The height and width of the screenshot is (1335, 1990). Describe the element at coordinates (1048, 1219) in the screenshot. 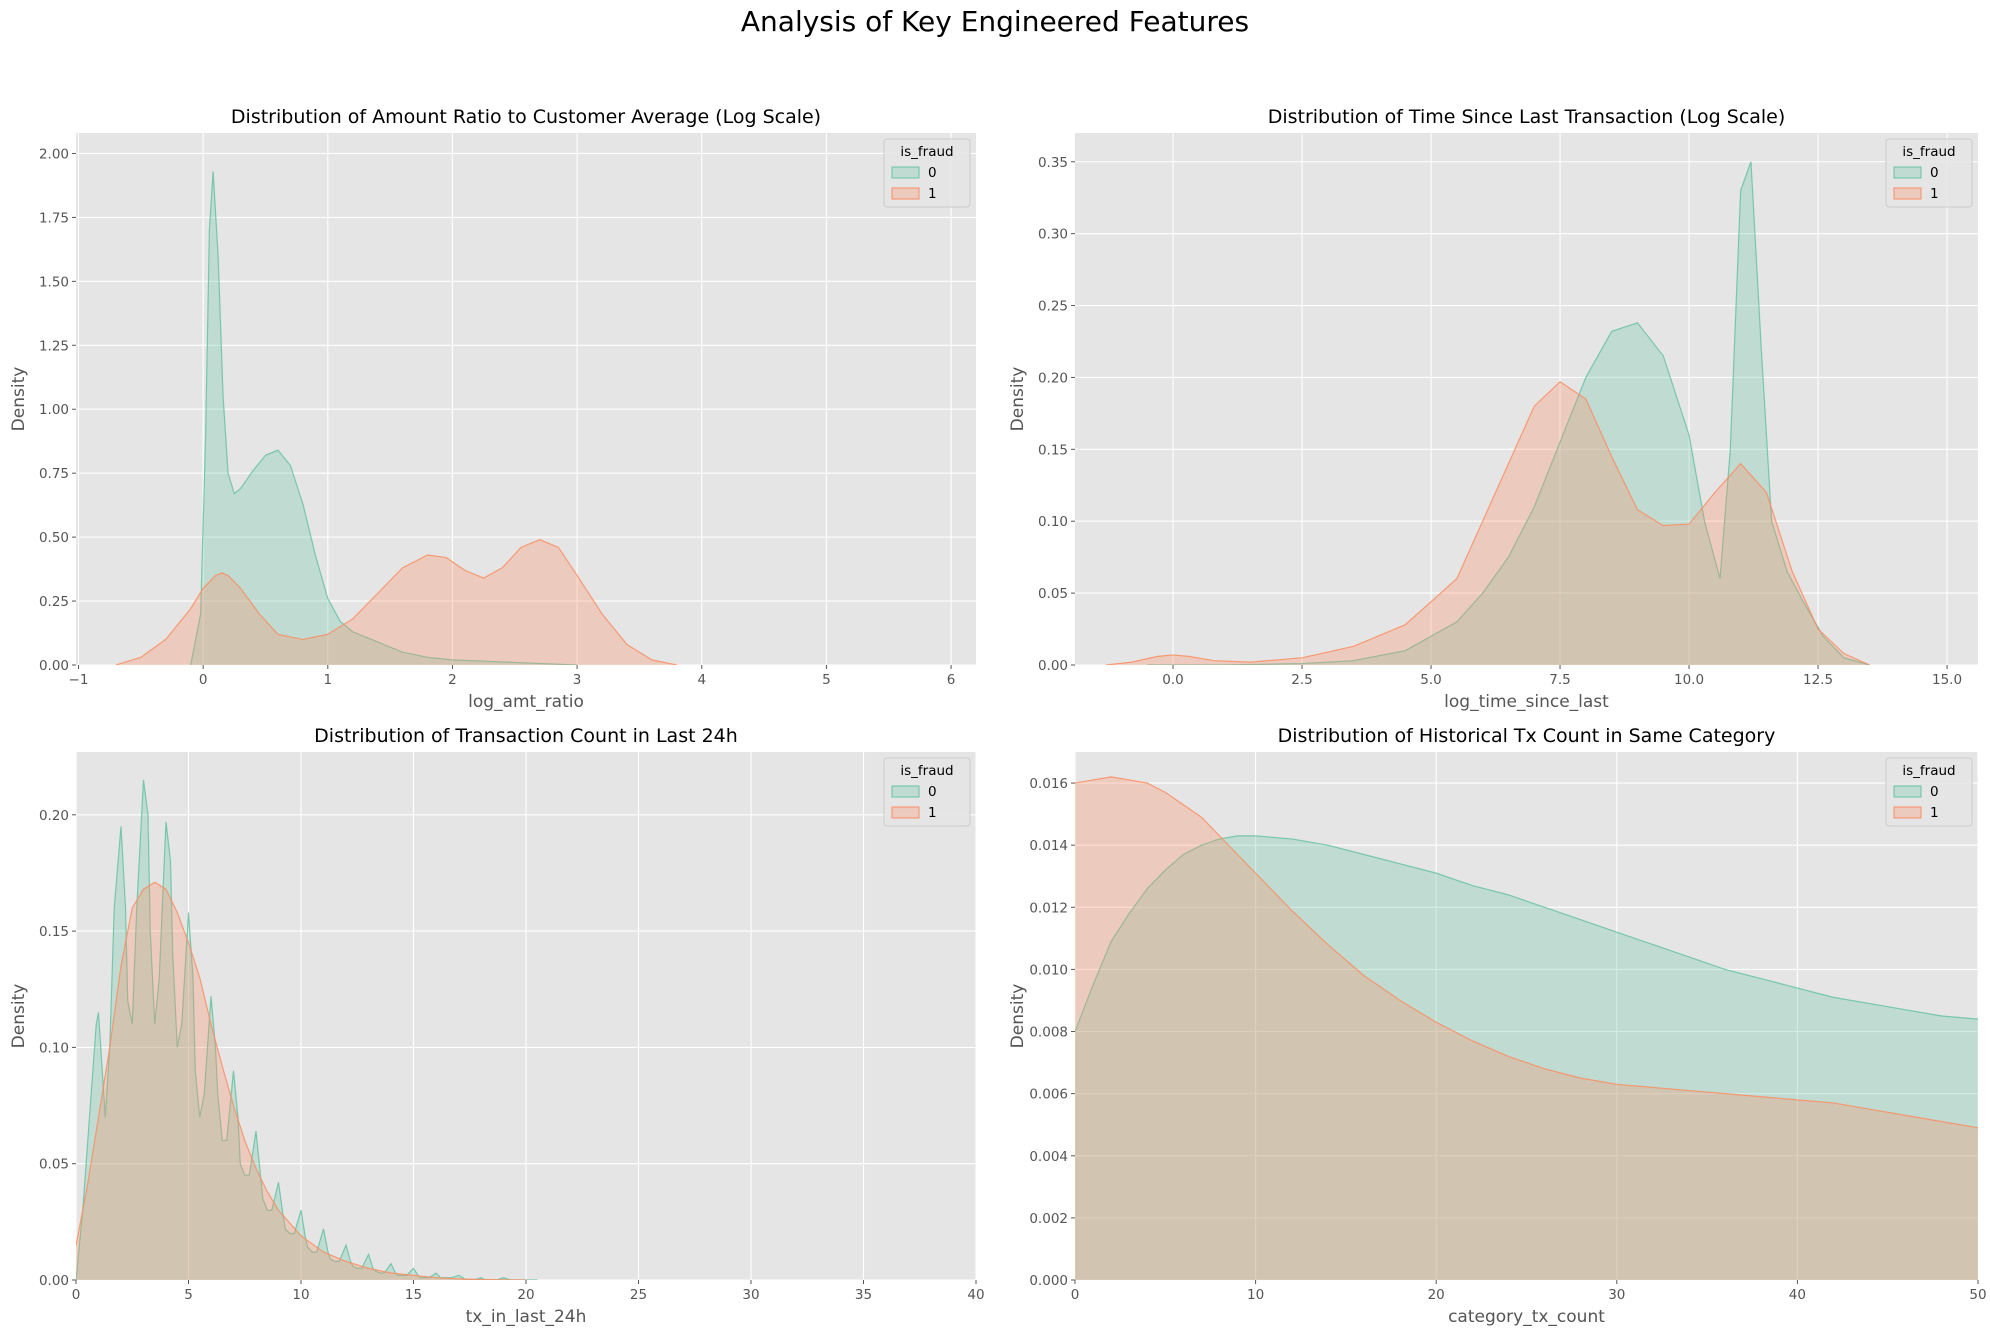

I see `y-tick-label: 0.002` at that location.